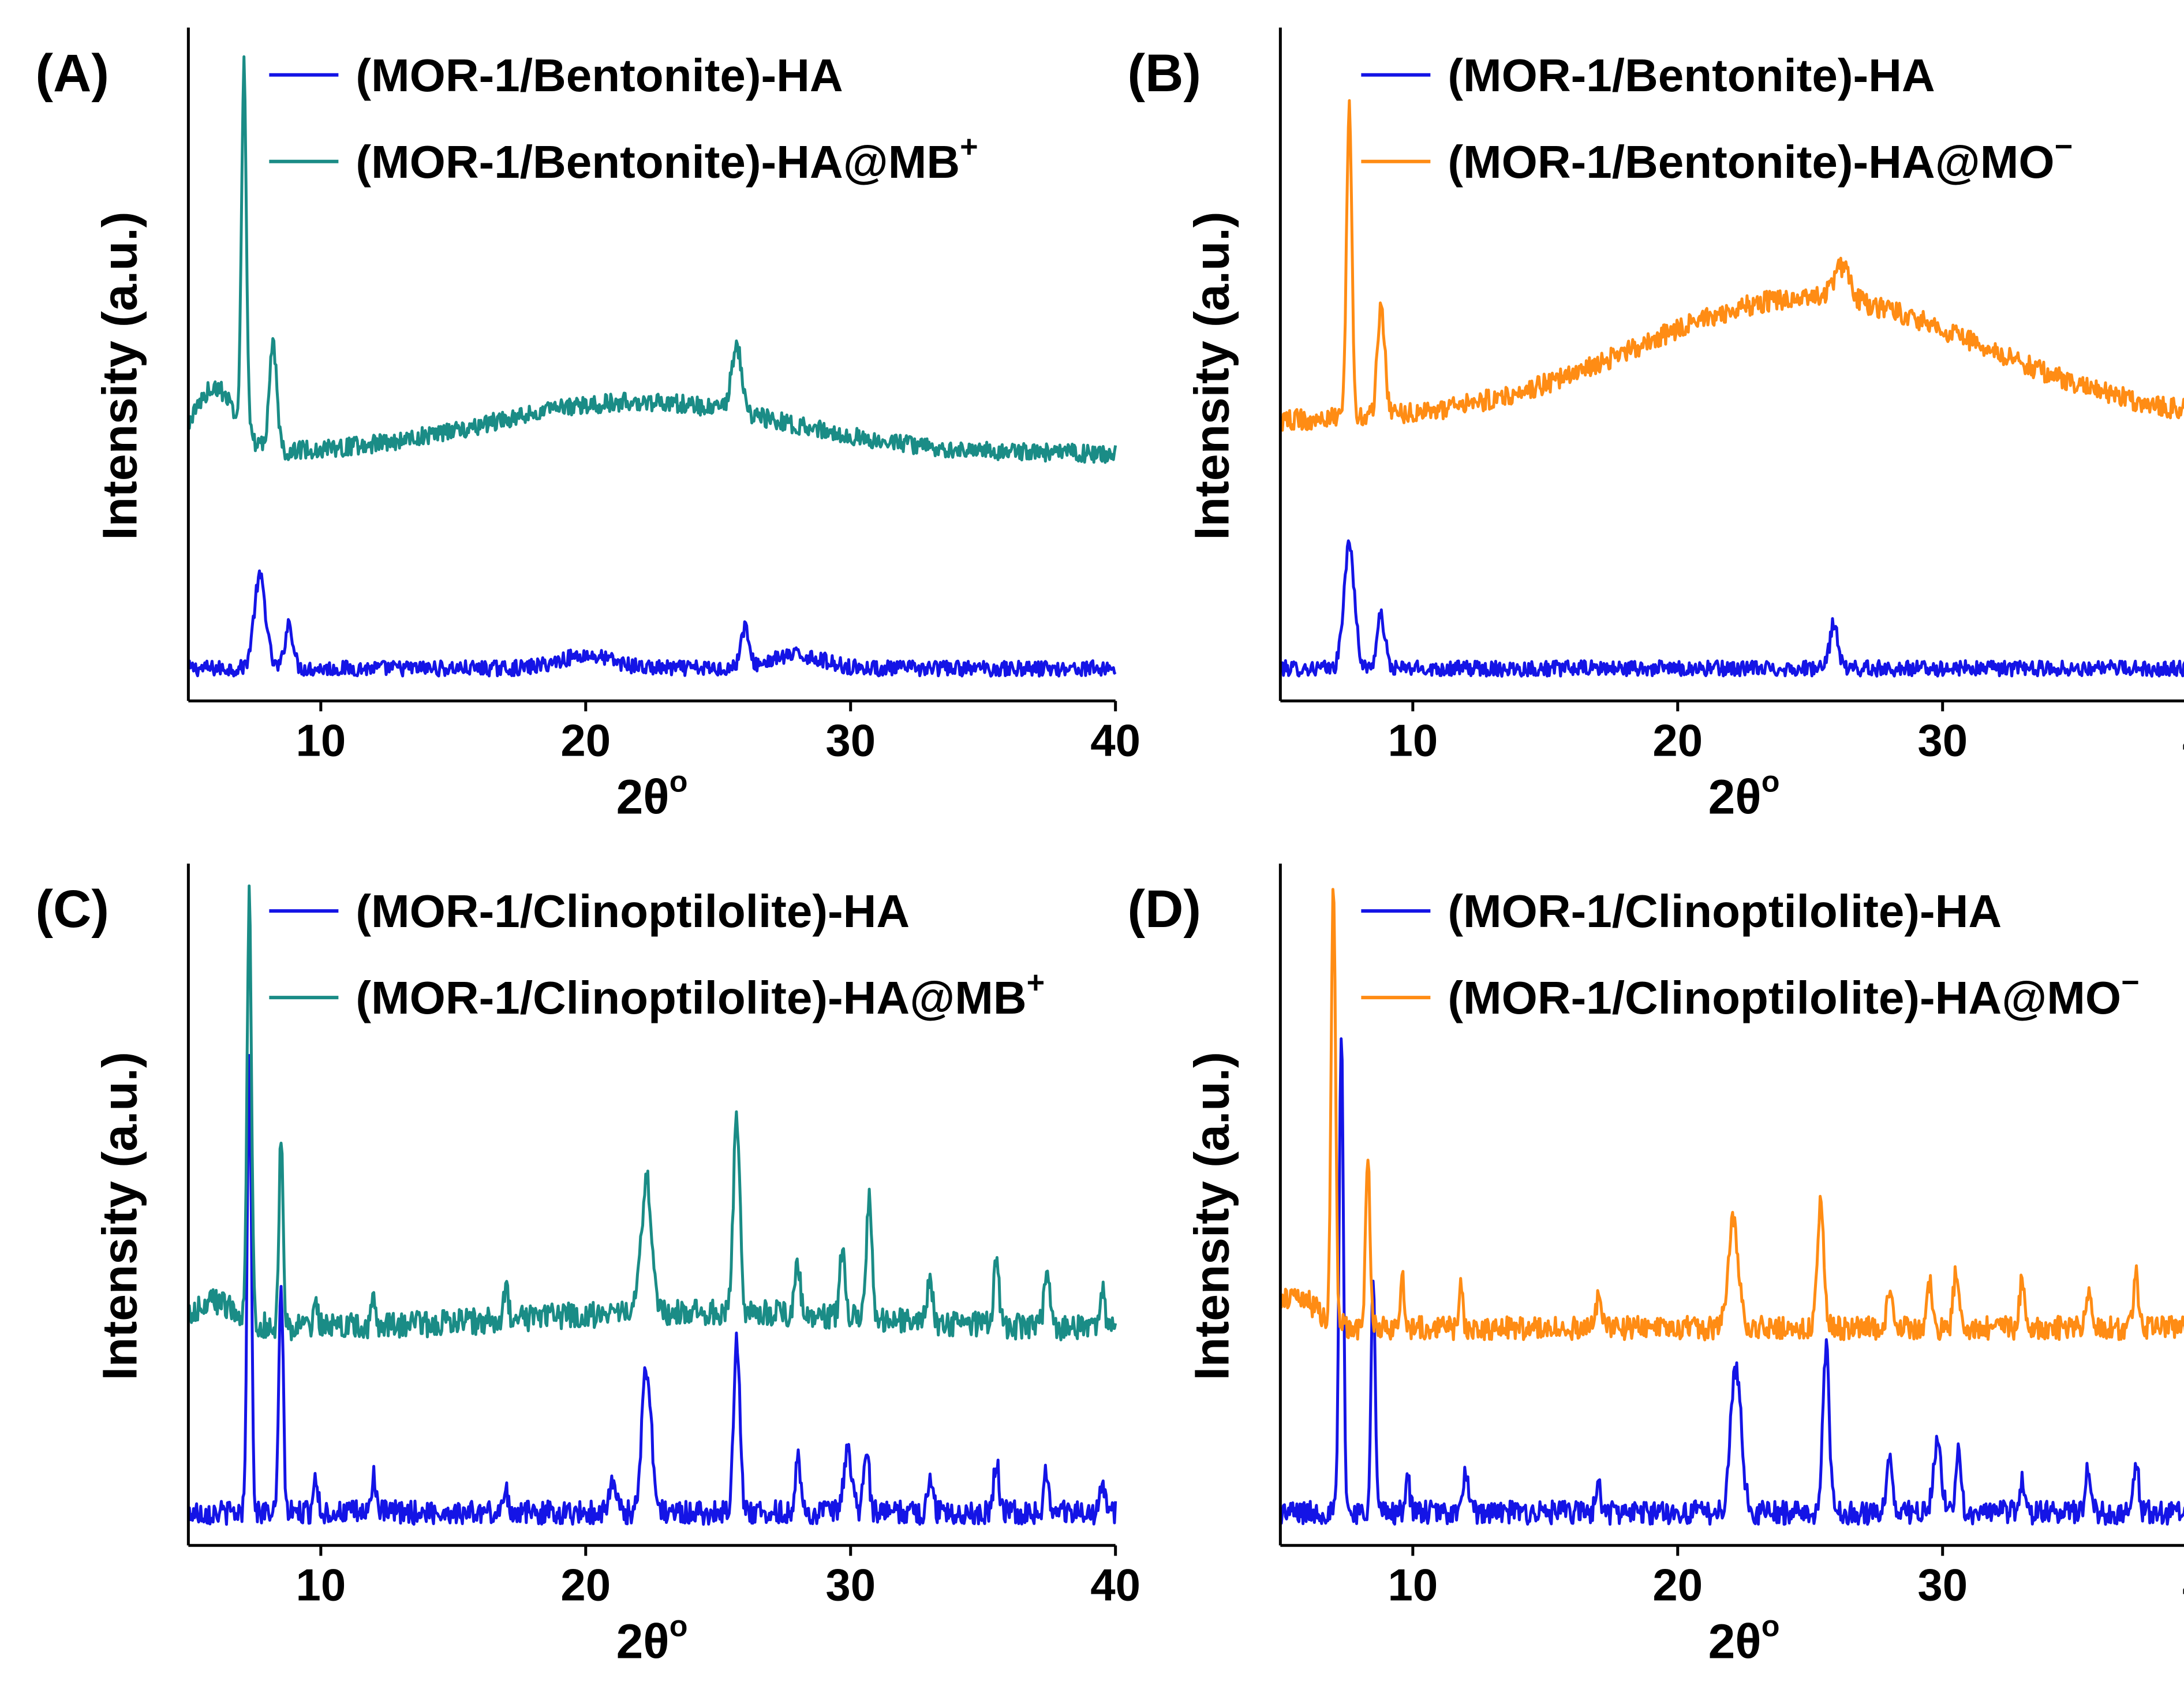 Image resolution: width=2184 pixels, height=1689 pixels. I want to click on legend-label: (MOR-1/Clinoptilolite)-HA@MB, so click(691, 998).